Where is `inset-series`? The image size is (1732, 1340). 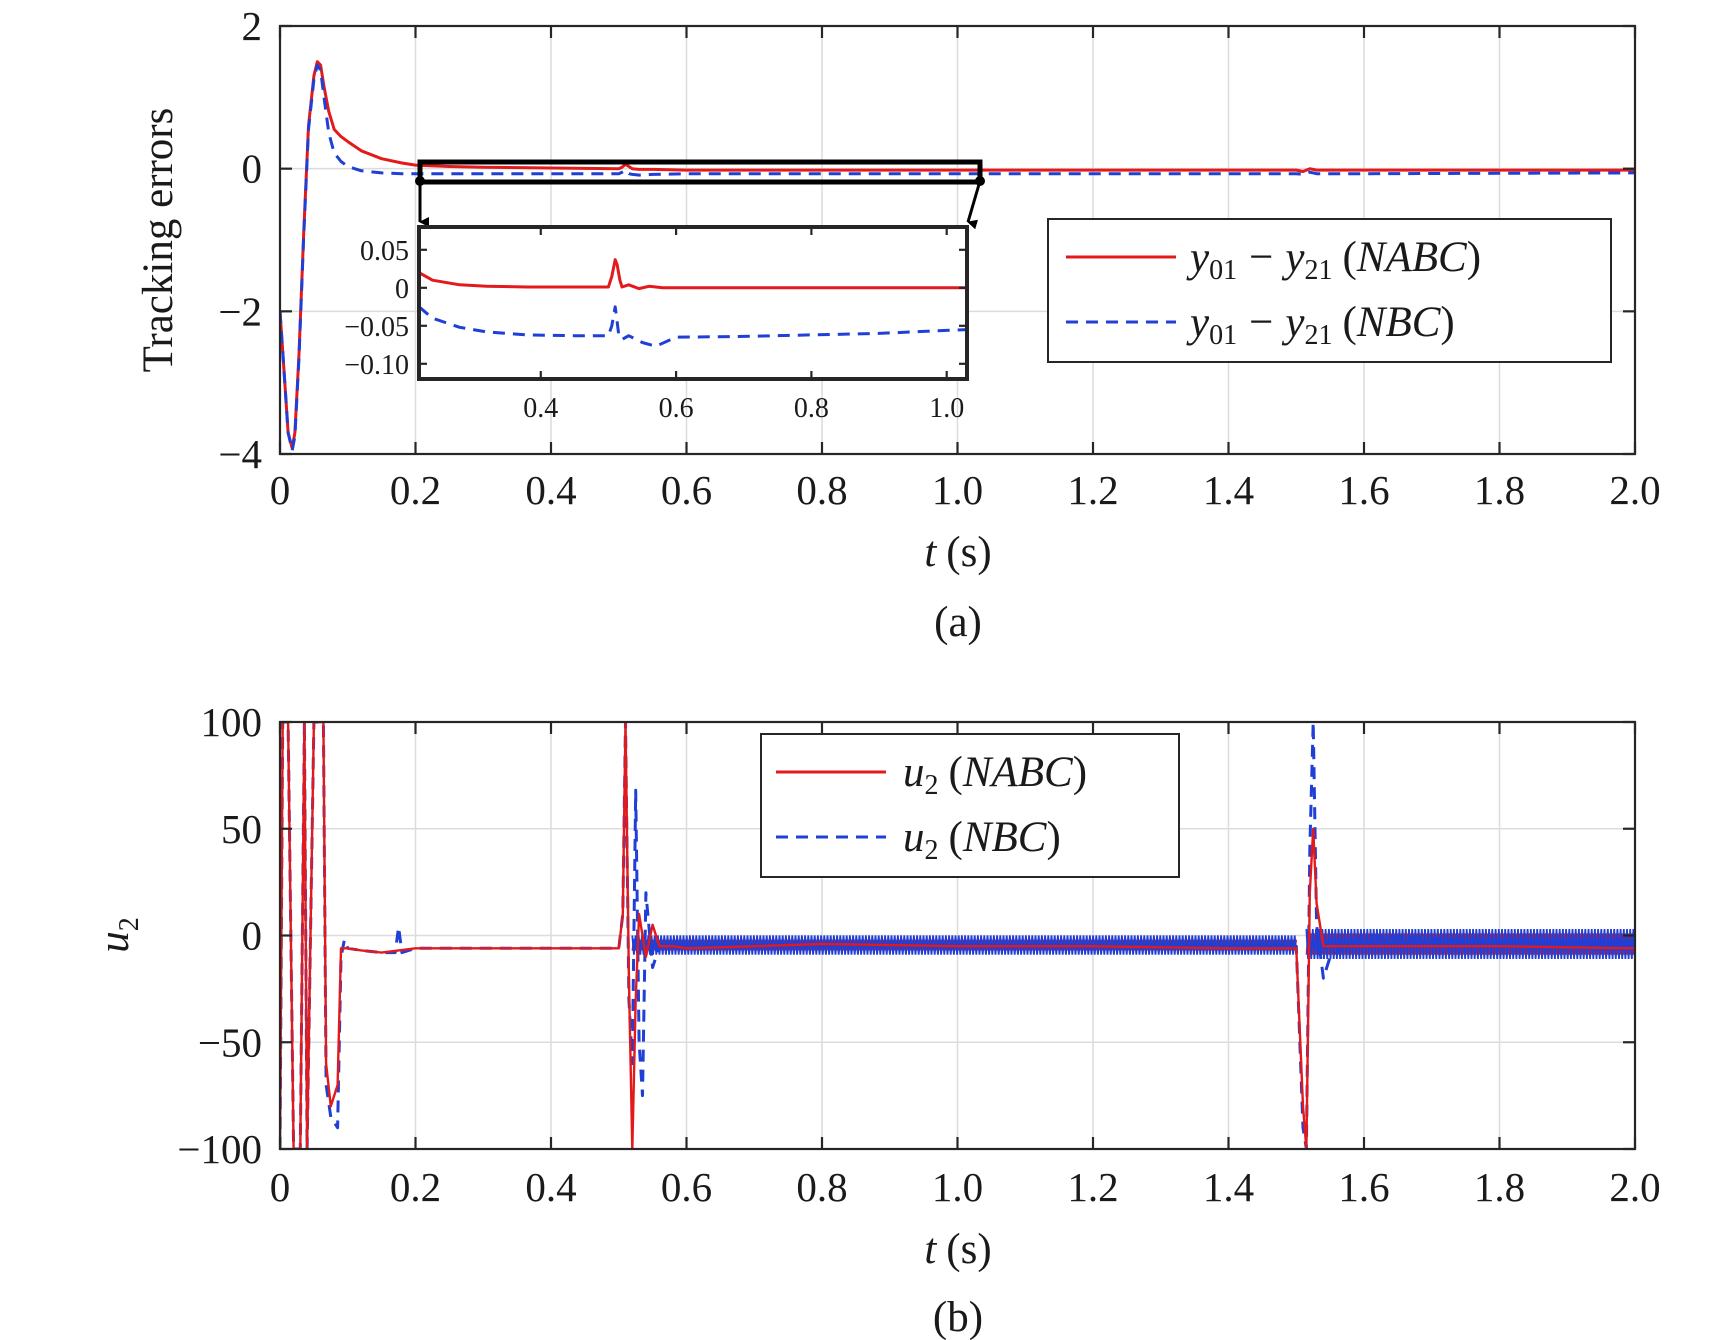 inset-series is located at coordinates (693, 303).